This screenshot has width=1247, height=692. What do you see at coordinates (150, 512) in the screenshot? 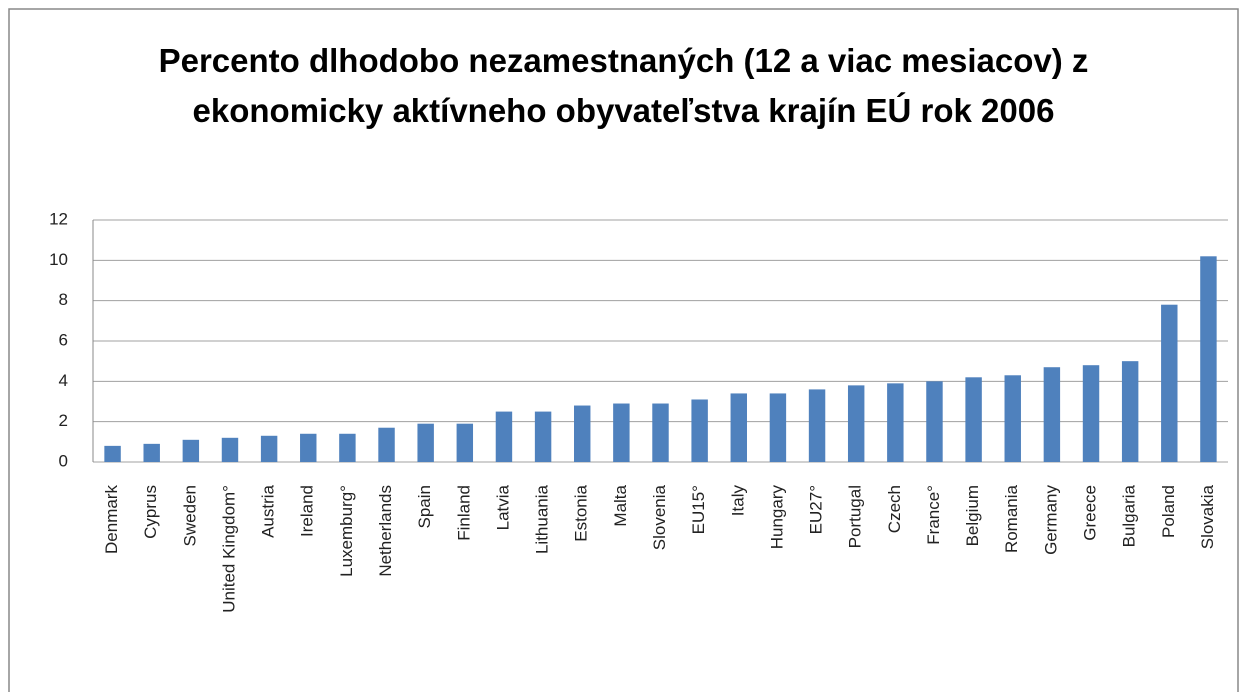
I see `x-tick-label: Cyprus` at bounding box center [150, 512].